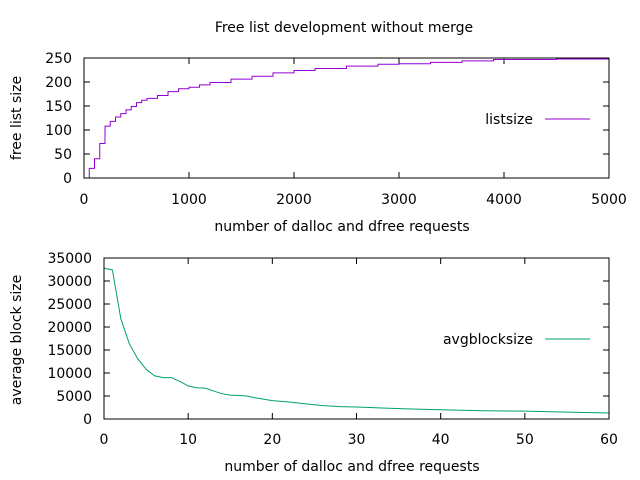  Describe the element at coordinates (537, 120) in the screenshot. I see `legend: listsize` at that location.